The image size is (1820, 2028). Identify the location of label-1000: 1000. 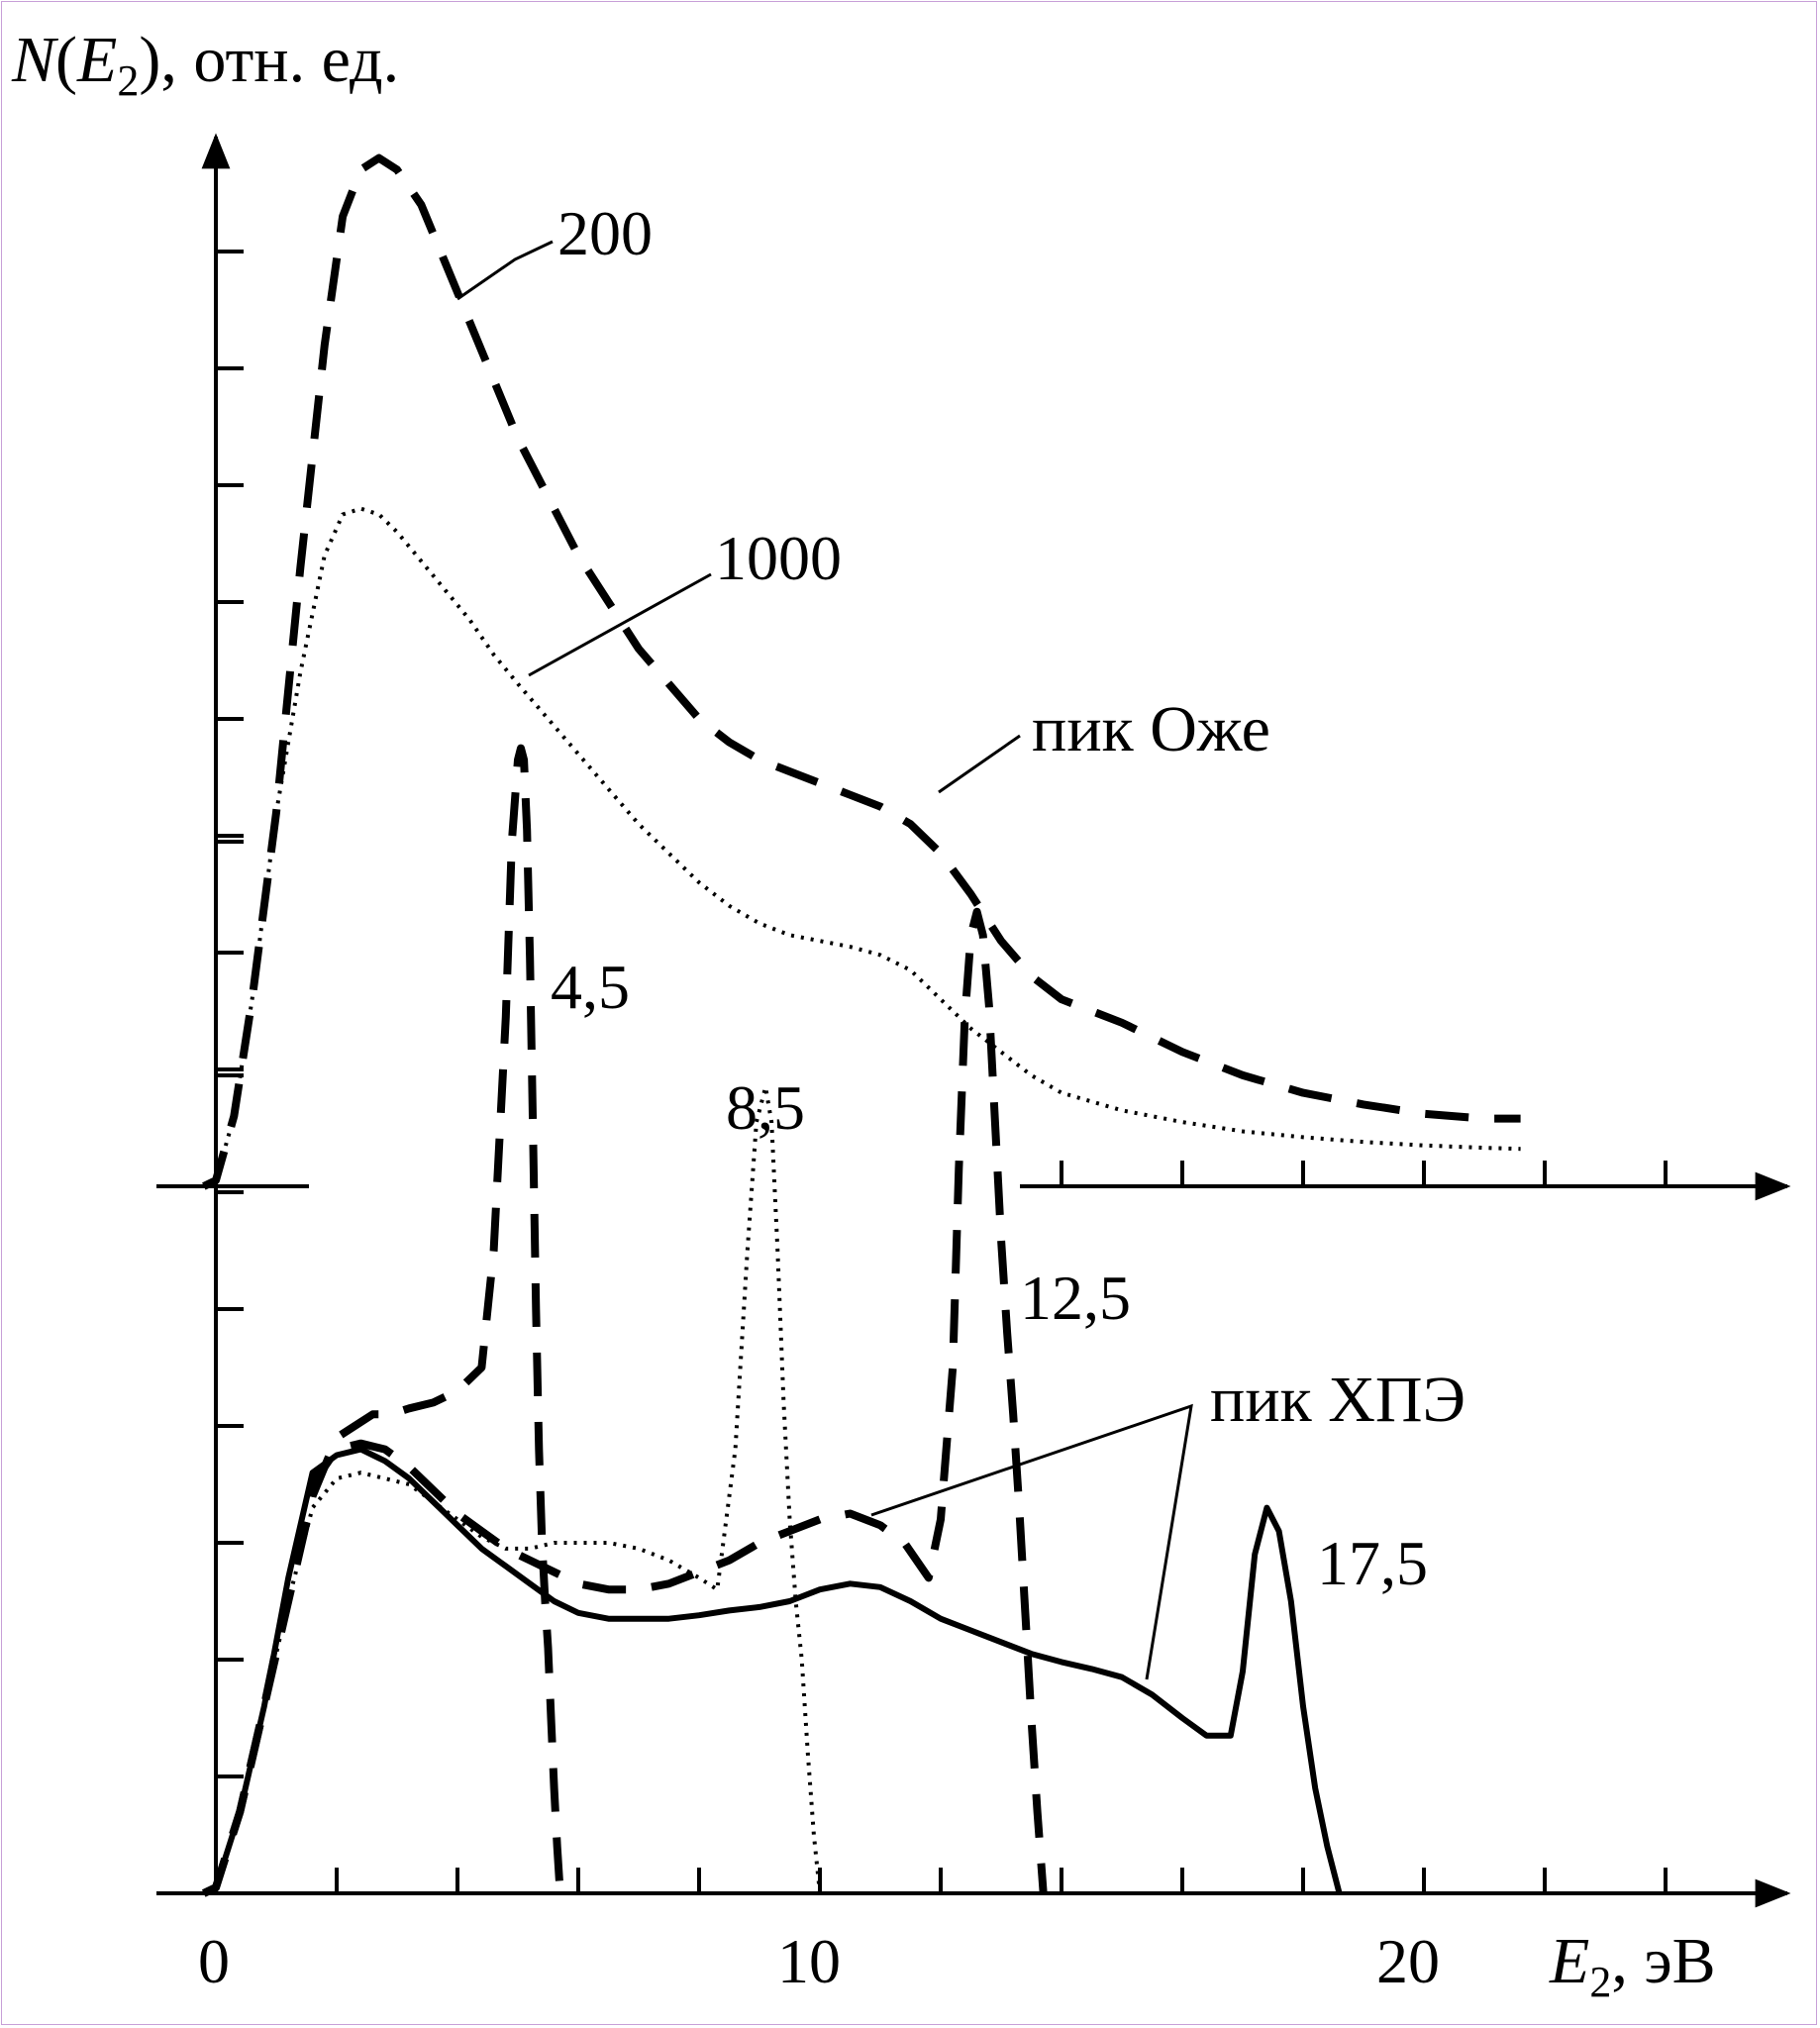
(778, 558).